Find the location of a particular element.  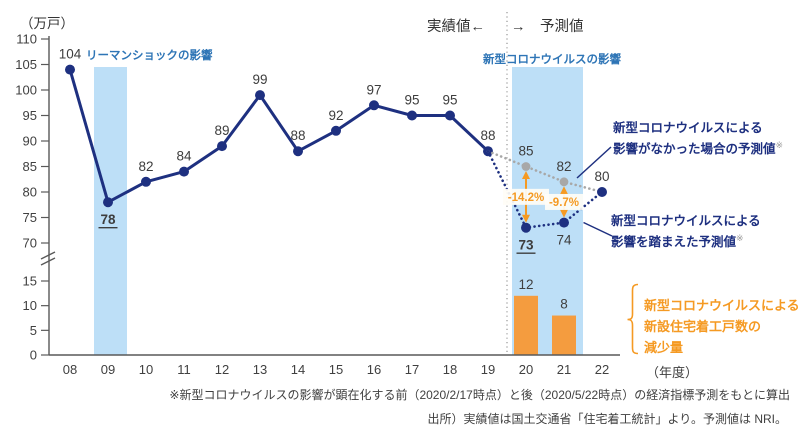

decrease-amount-annotation: 新型コロナウイルスによる 新設住宅着工戸数の 減少量 is located at coordinates (722, 326).